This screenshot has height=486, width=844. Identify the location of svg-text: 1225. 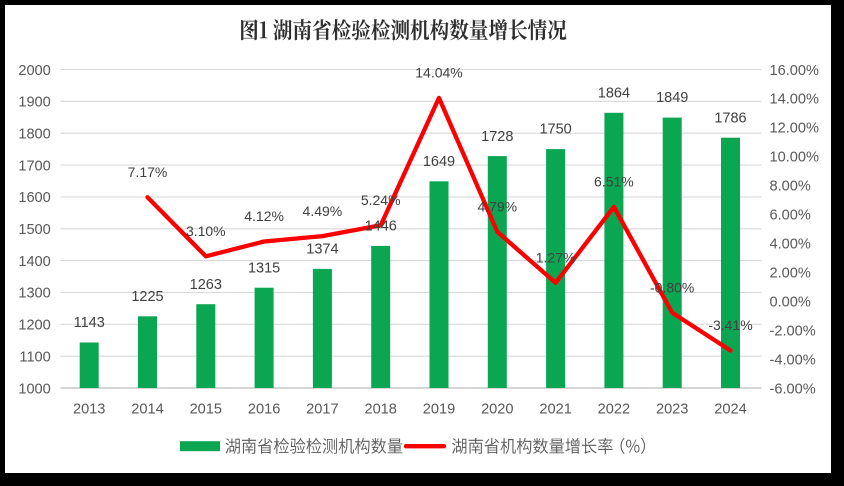
(147, 297).